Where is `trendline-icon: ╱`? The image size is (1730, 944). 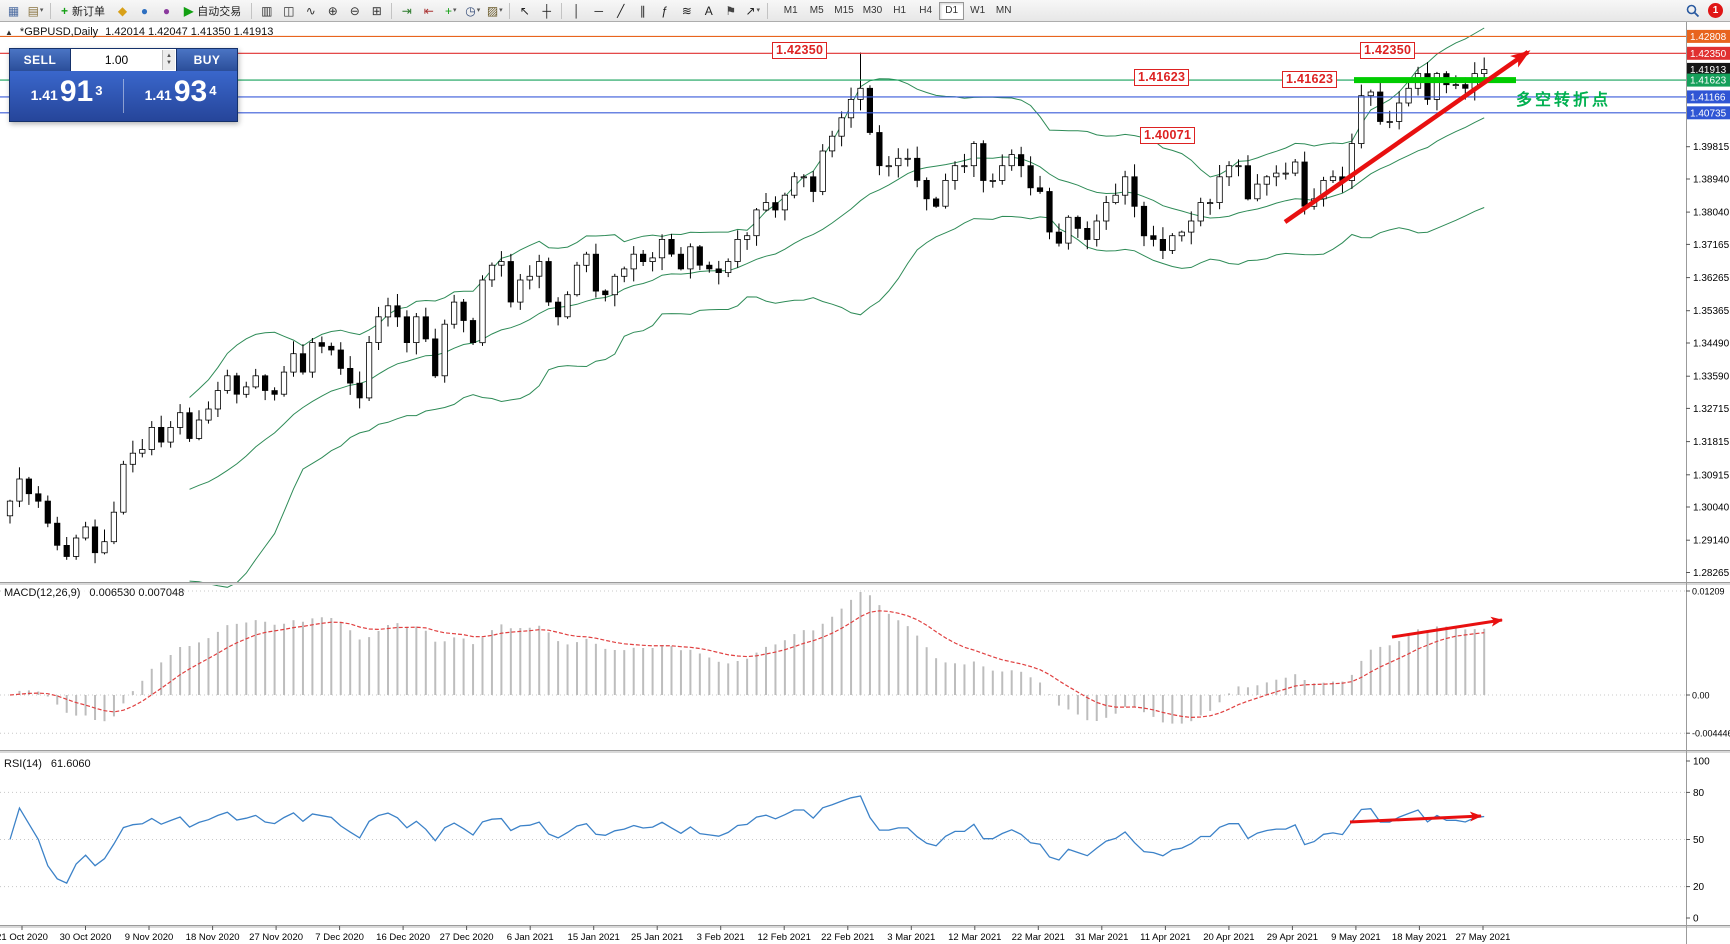 trendline-icon: ╱ is located at coordinates (621, 10).